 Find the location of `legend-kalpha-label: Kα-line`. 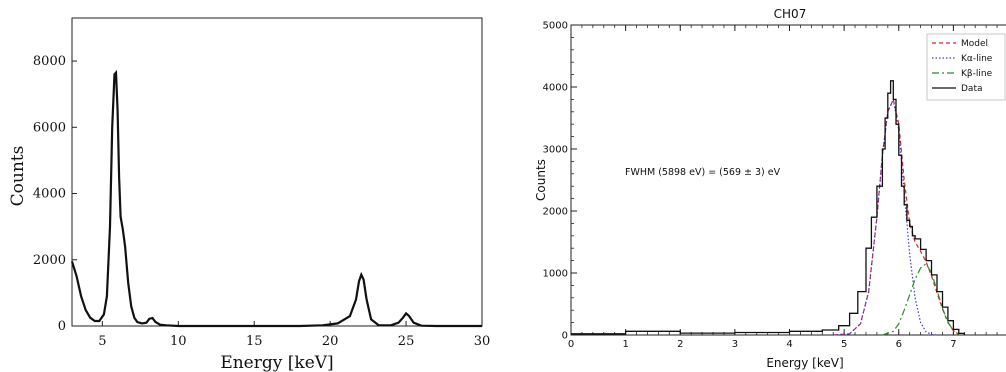

legend-kalpha-label: Kα-line is located at coordinates (977, 59).